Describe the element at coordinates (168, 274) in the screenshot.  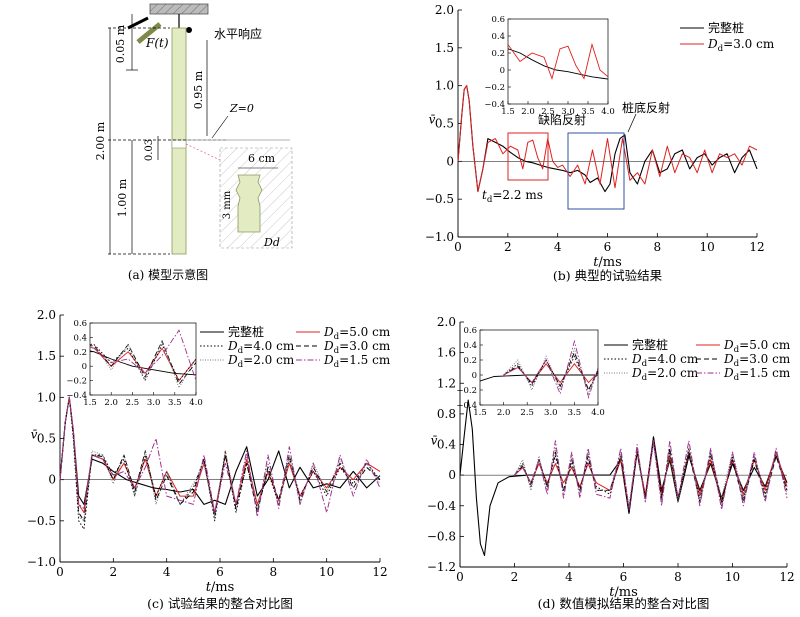
I see `caption-a: (a) 模型示意图` at that location.